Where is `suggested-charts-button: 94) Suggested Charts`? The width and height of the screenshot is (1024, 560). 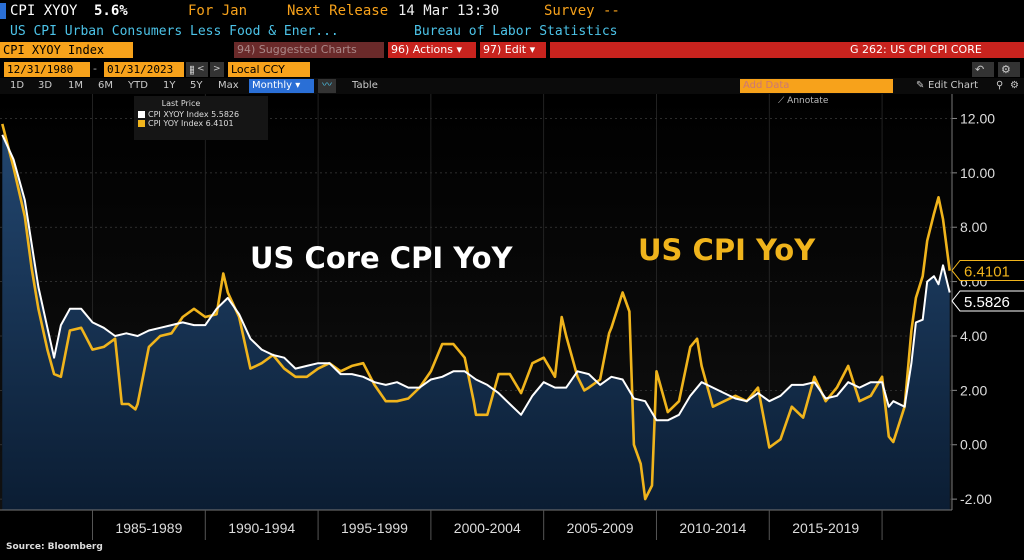 suggested-charts-button: 94) Suggested Charts is located at coordinates (309, 50).